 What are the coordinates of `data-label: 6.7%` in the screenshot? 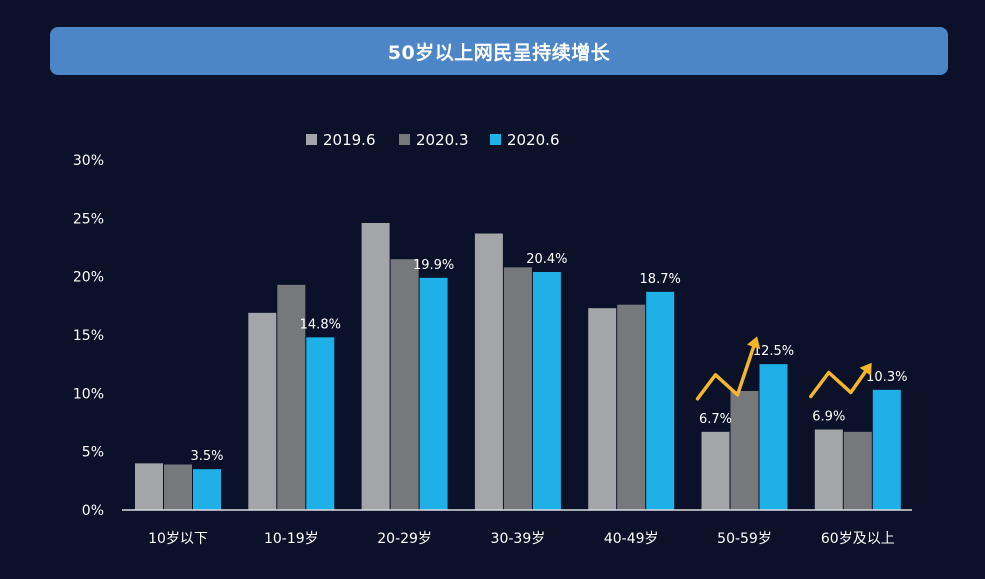 It's located at (715, 419).